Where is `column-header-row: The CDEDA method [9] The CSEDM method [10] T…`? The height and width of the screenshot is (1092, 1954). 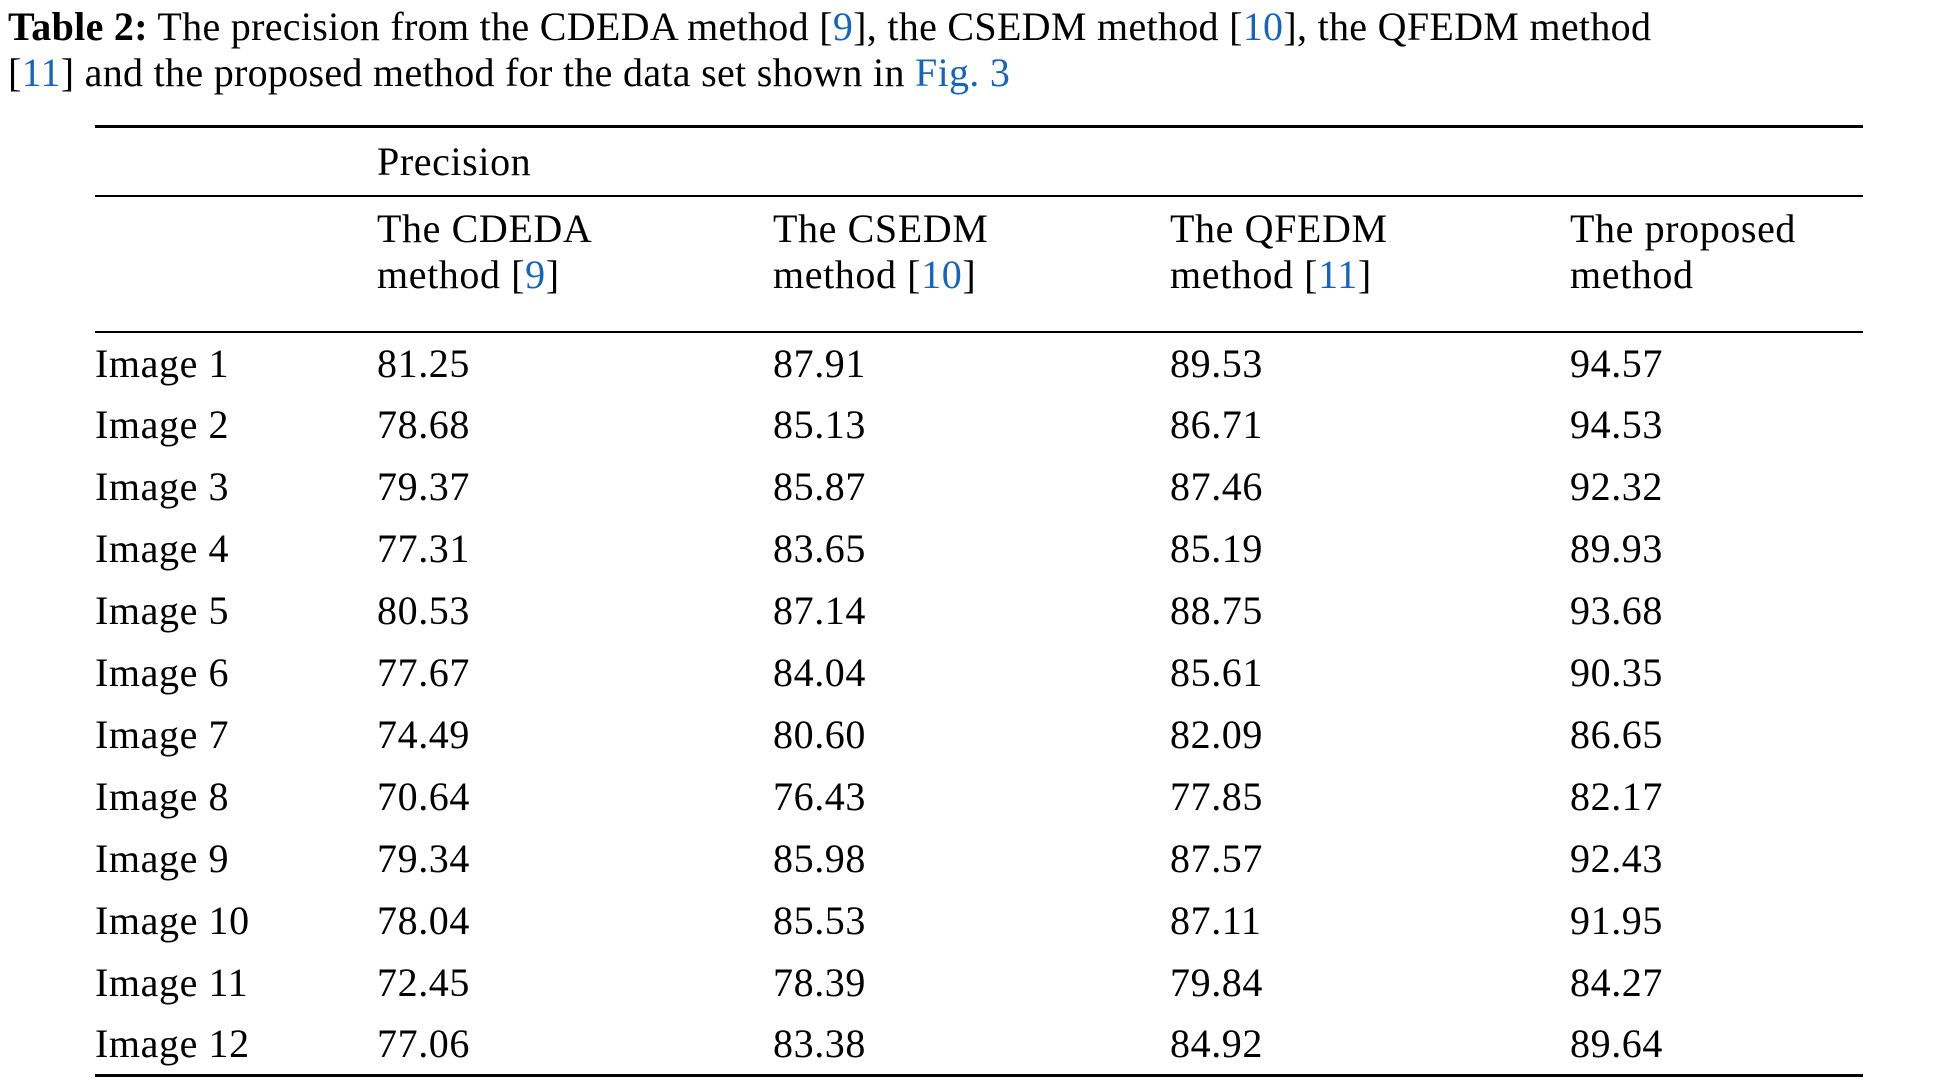 column-header-row: The CDEDA method [9] The CSEDM method [10] T… is located at coordinates (979, 264).